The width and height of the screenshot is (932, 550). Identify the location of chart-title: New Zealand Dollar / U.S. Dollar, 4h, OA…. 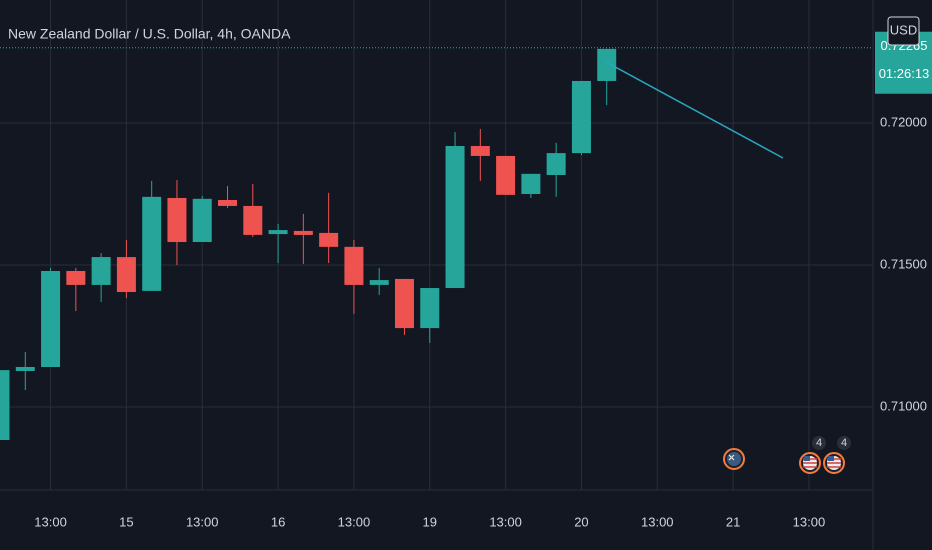
(149, 34).